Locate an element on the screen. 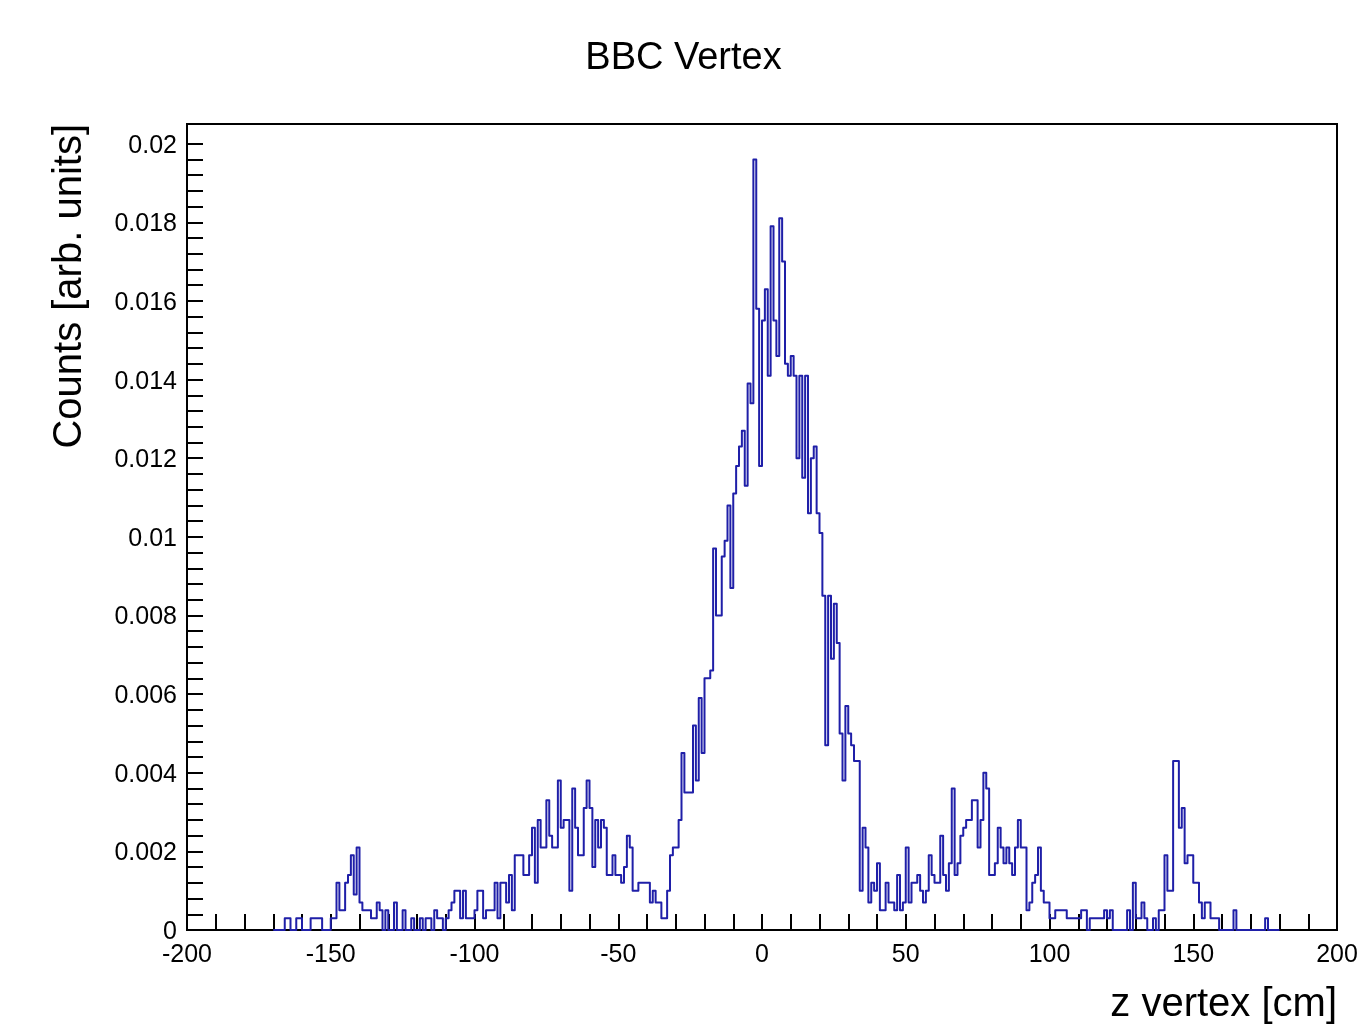  y-tick-label: 0.008 is located at coordinates (145, 615).